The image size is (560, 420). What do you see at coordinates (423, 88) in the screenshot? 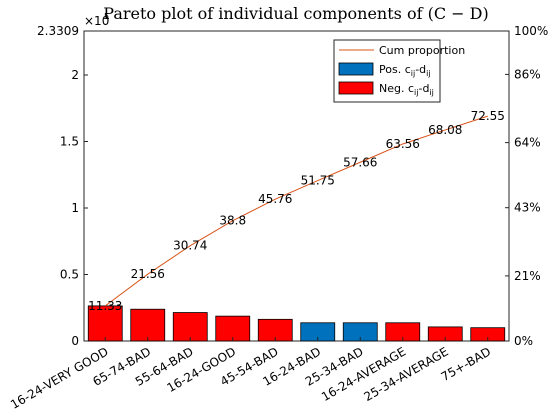
I see `legend-neg-mid: -d` at bounding box center [423, 88].